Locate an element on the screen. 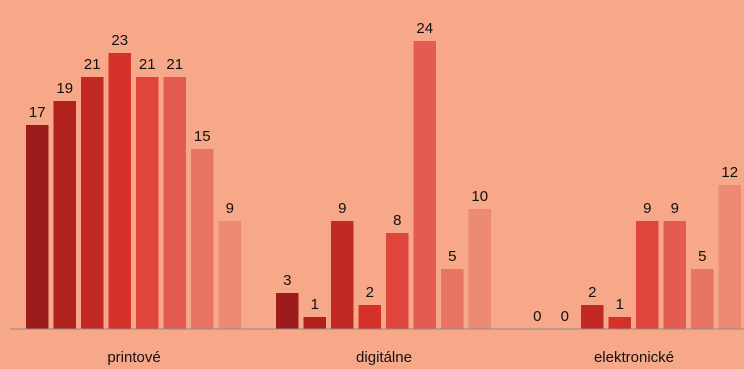 This screenshot has height=369, width=744. value-label-1-7: 10 is located at coordinates (479, 196).